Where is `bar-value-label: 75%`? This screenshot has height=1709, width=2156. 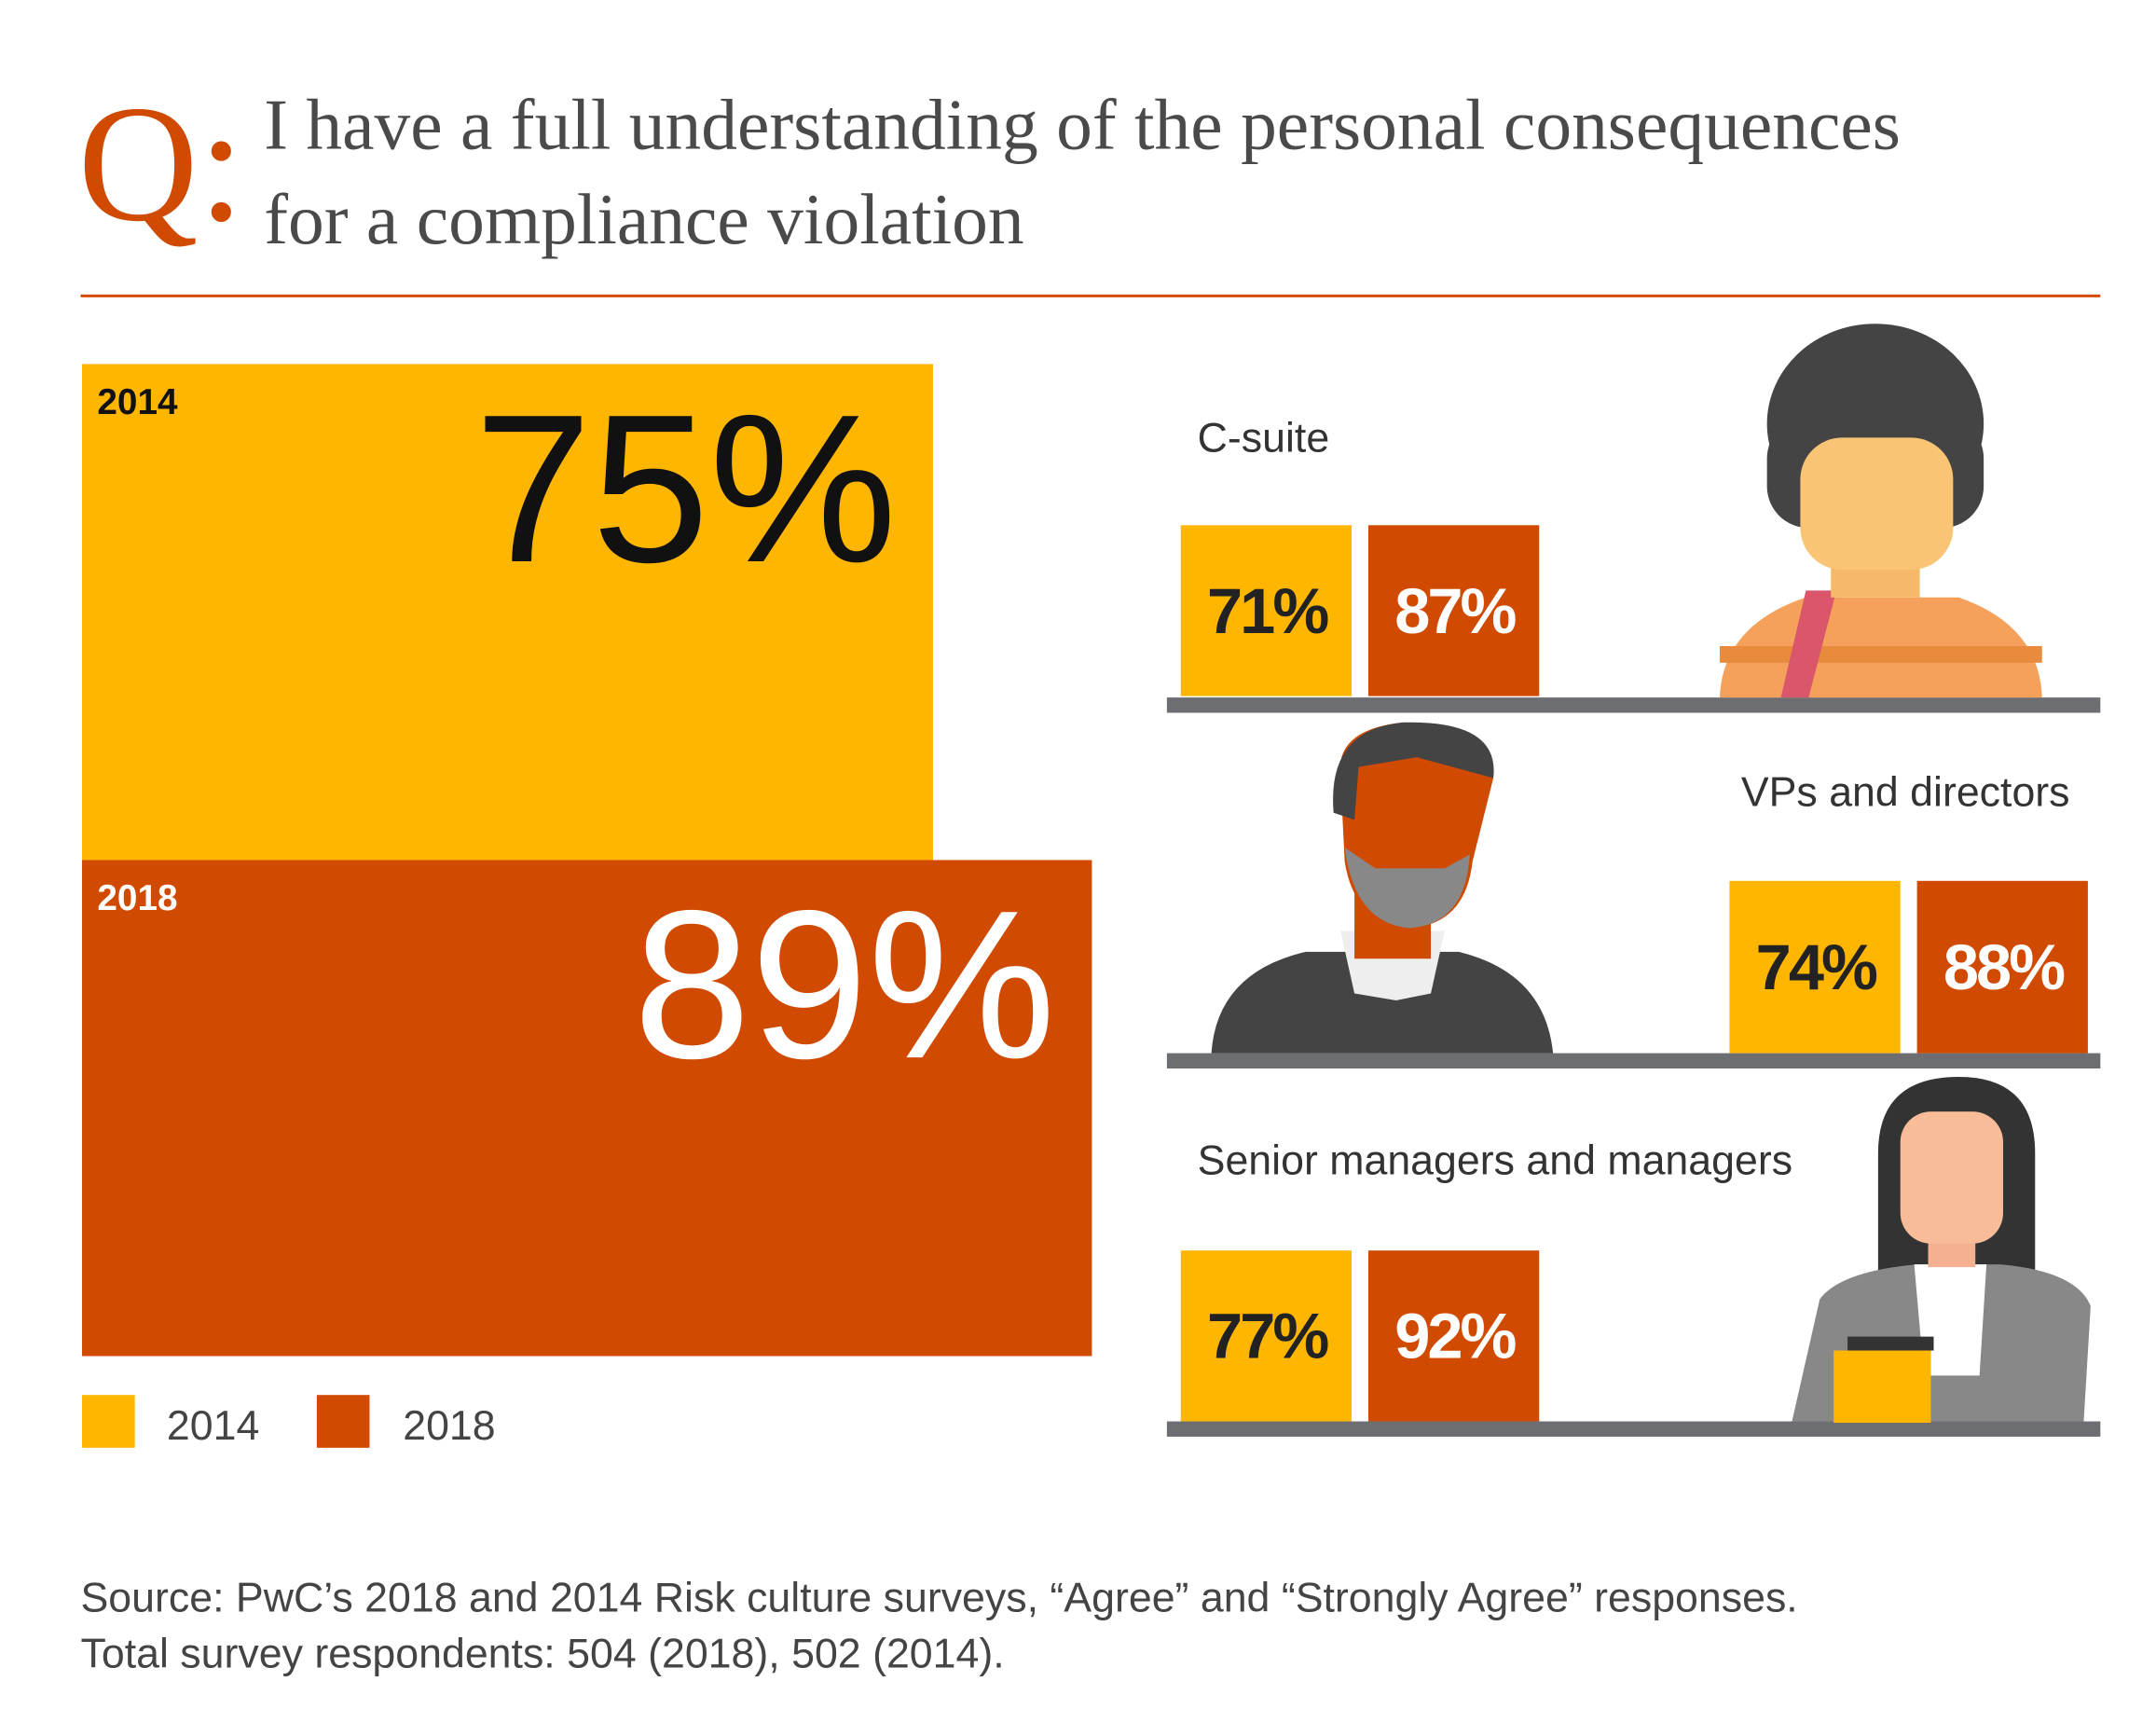 bar-value-label: 75% is located at coordinates (686, 489).